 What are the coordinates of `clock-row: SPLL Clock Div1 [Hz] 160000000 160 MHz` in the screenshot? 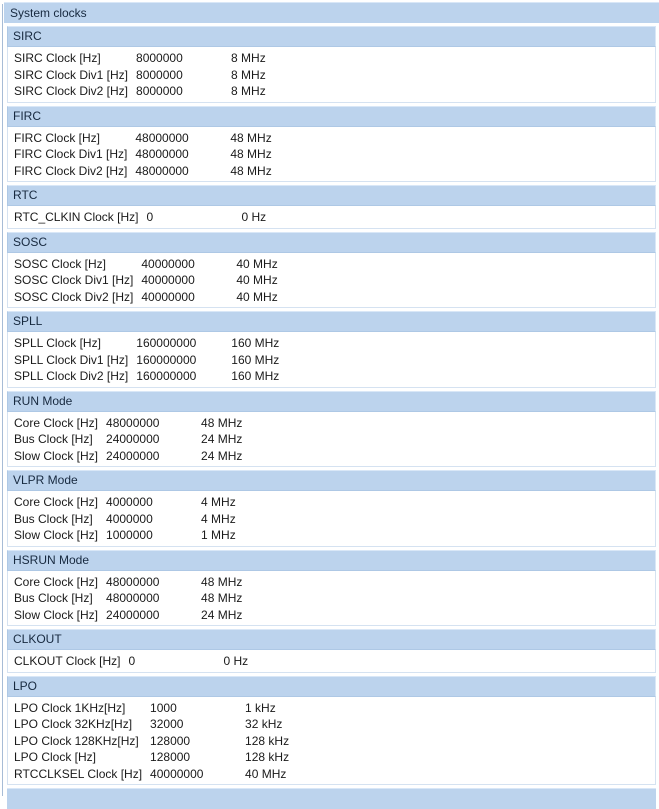 It's located at (146, 360).